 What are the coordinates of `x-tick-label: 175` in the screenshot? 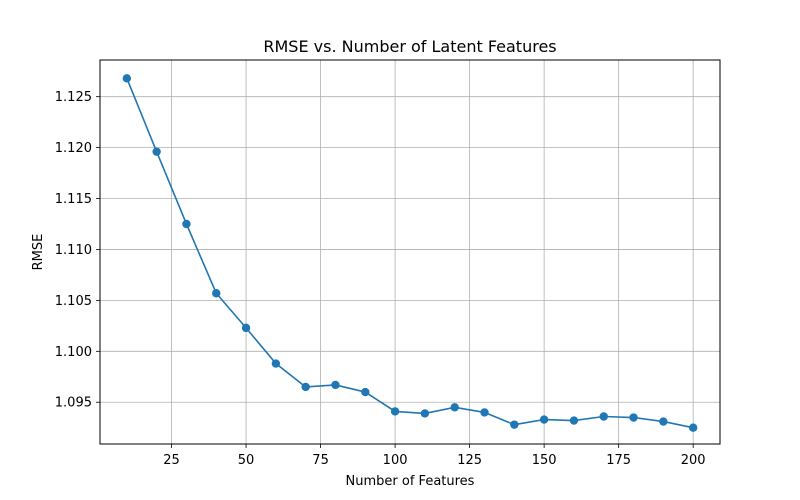 It's located at (618, 460).